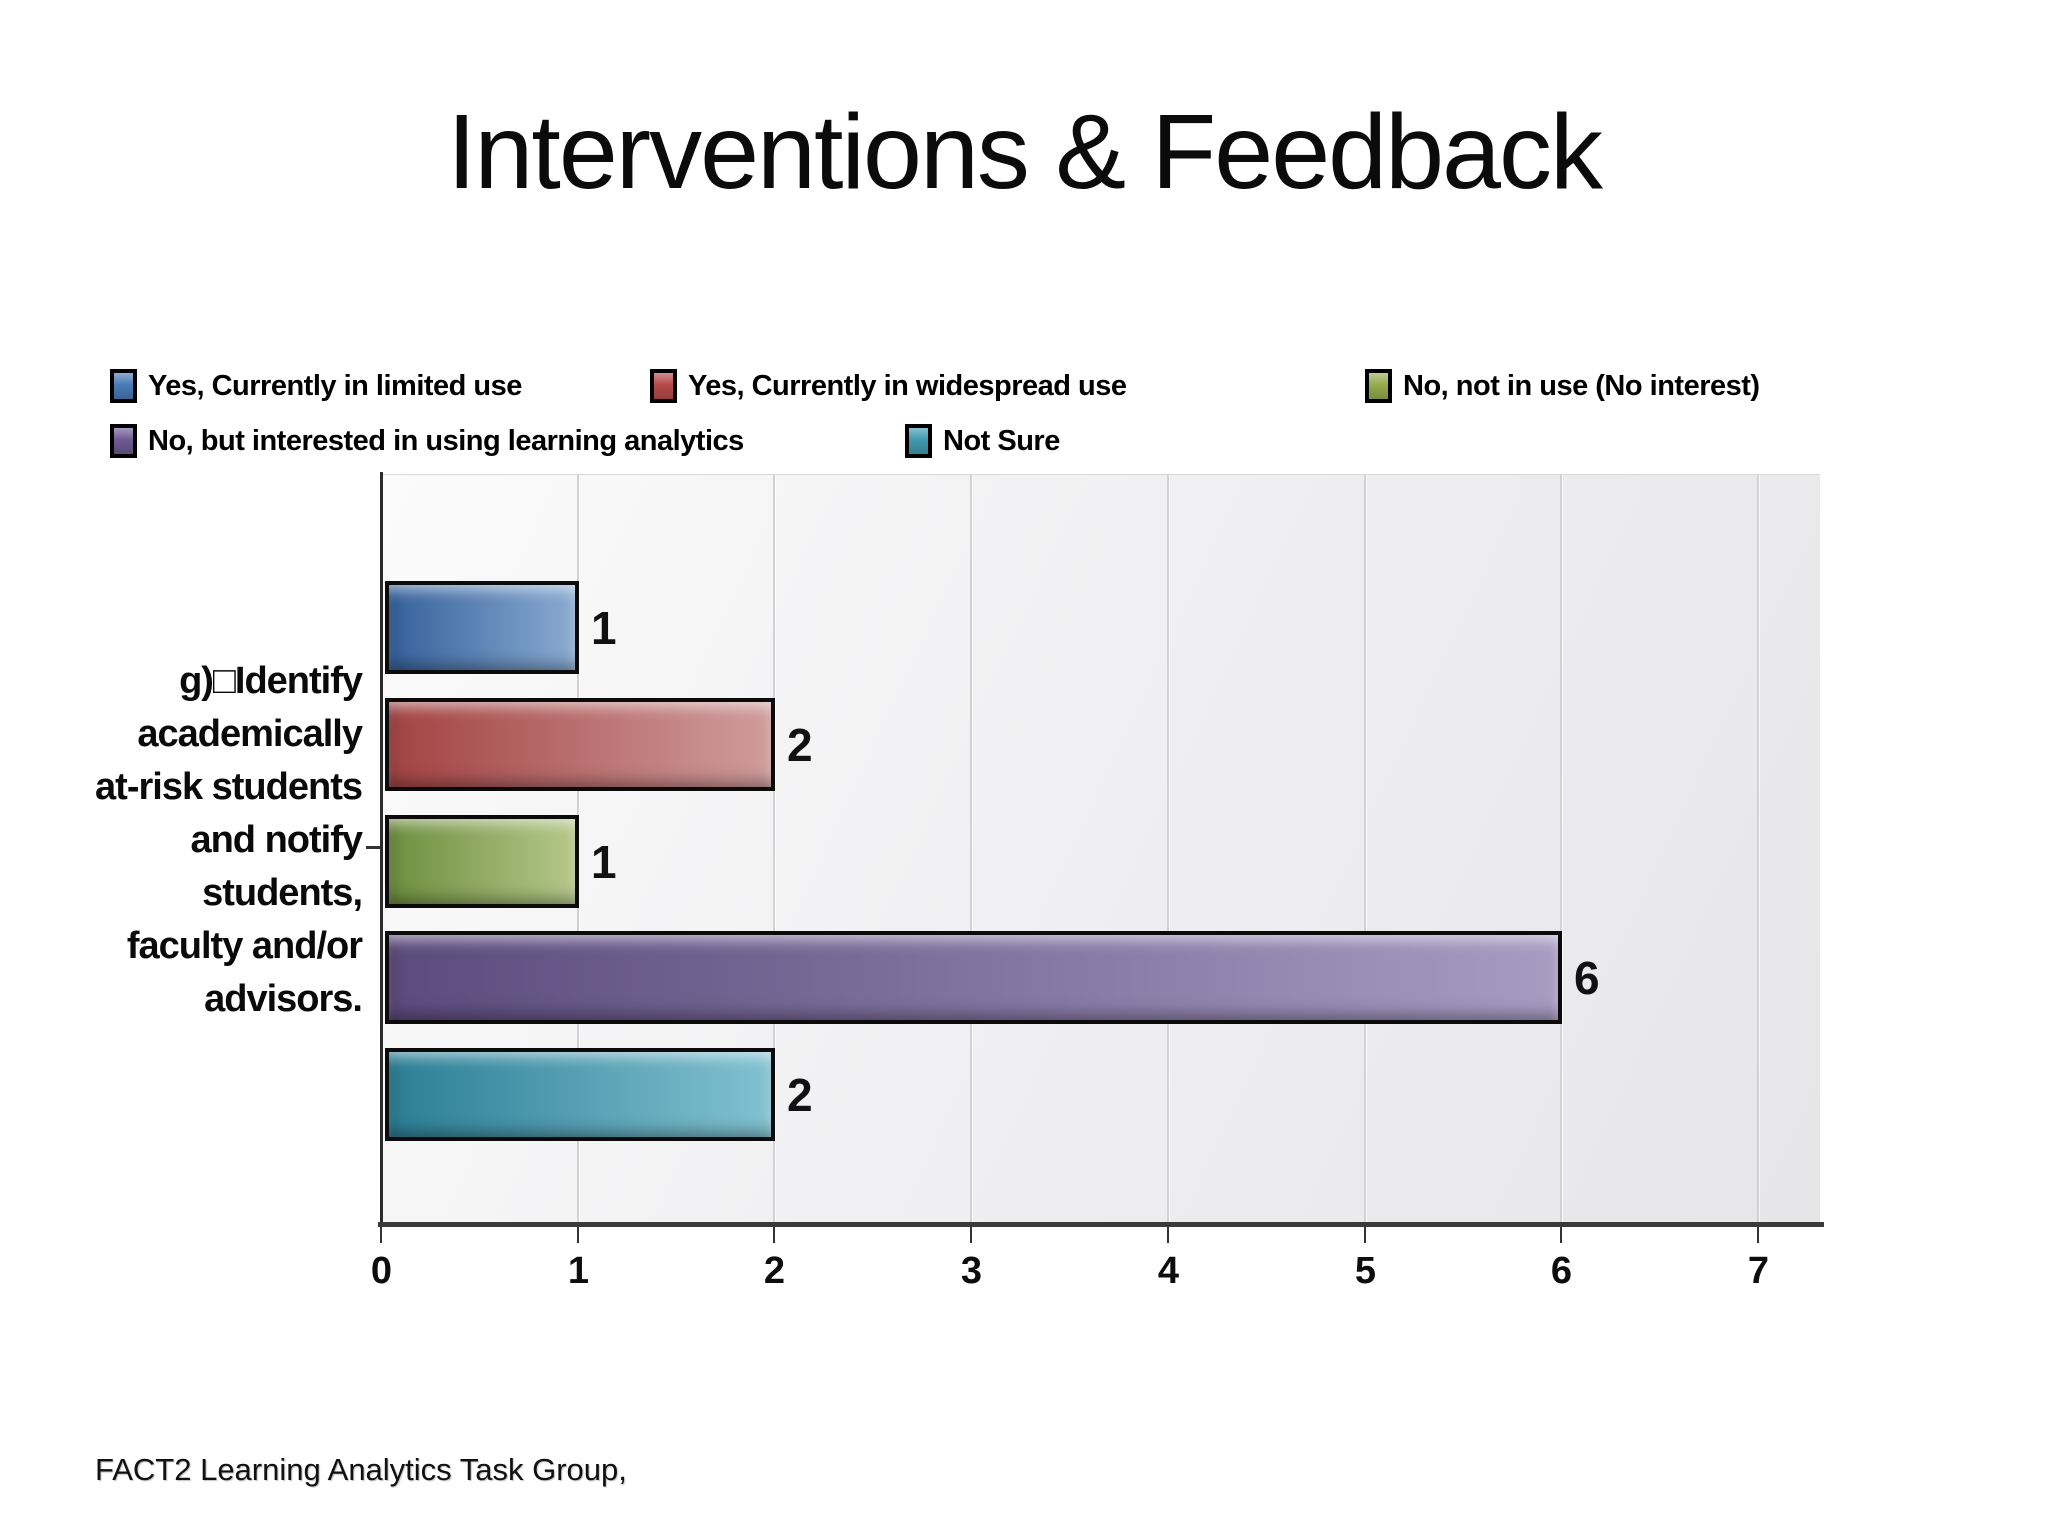  Describe the element at coordinates (250, 734) in the screenshot. I see `category-label-line: academically` at that location.